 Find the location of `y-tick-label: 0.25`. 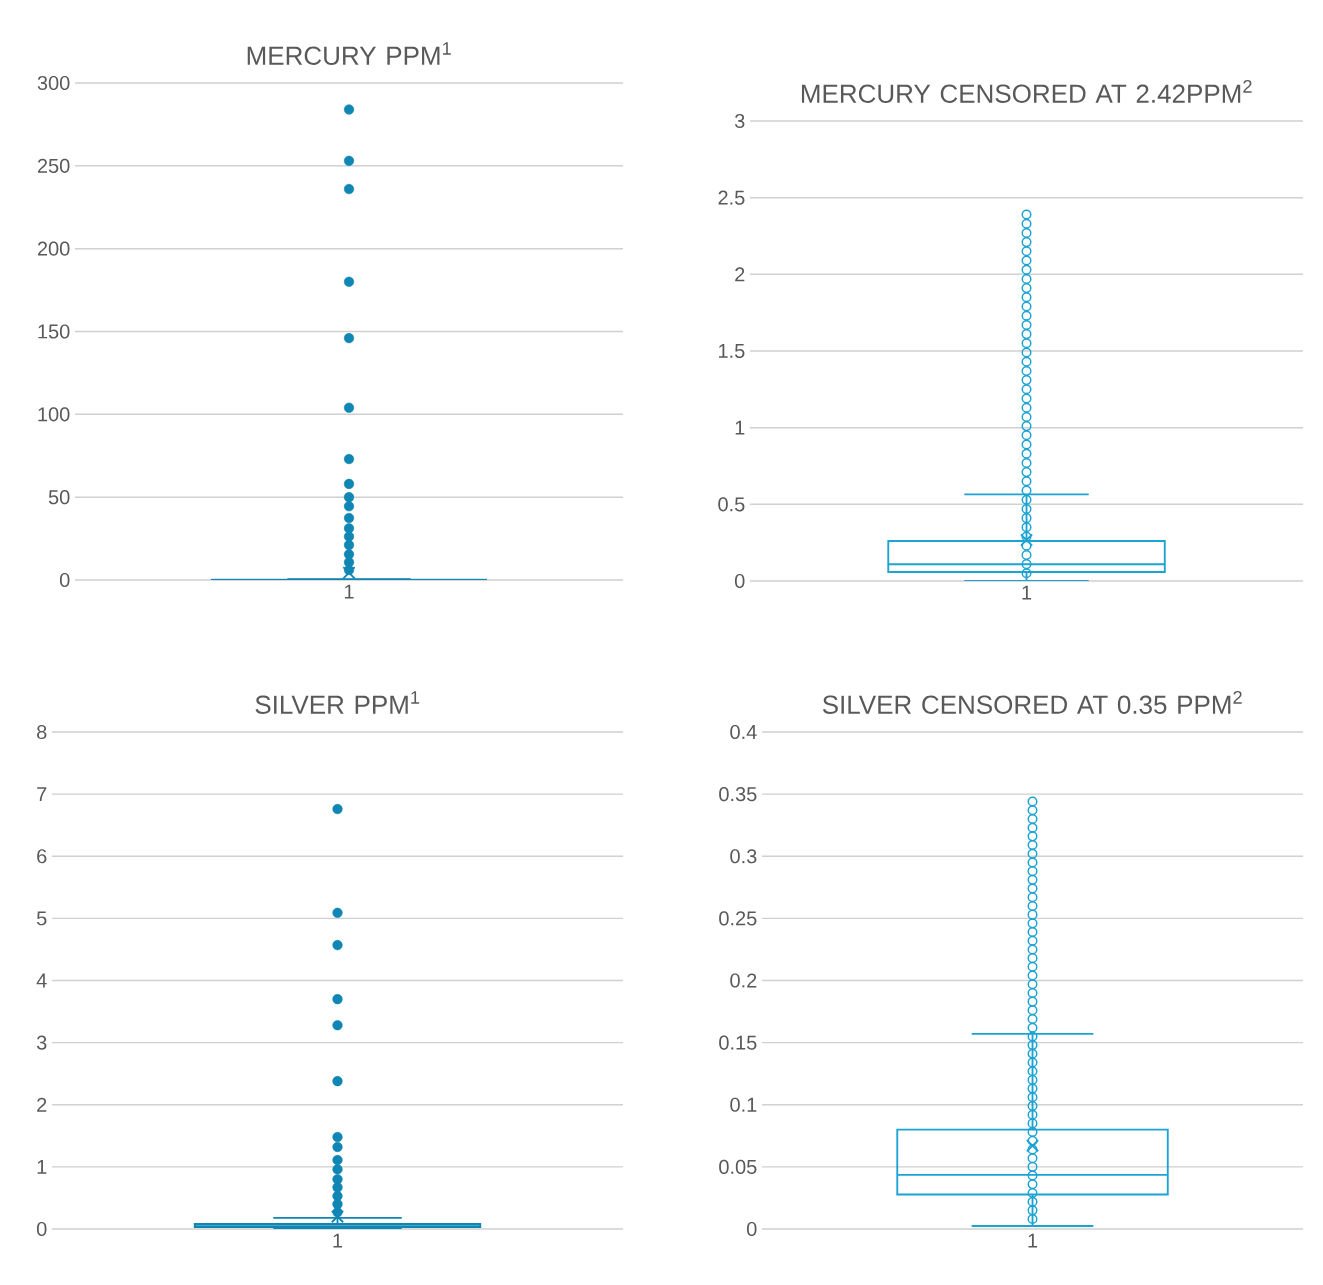

y-tick-label: 0.25 is located at coordinates (738, 918).